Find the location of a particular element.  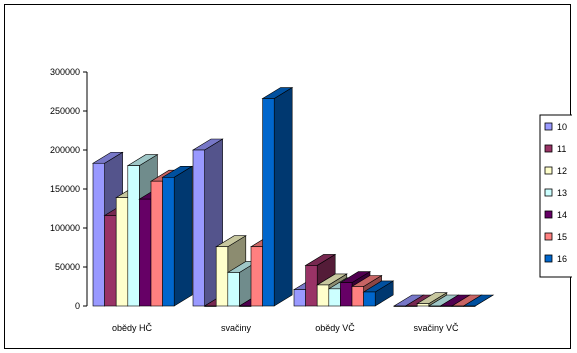

legend-label: 11 is located at coordinates (561, 149).